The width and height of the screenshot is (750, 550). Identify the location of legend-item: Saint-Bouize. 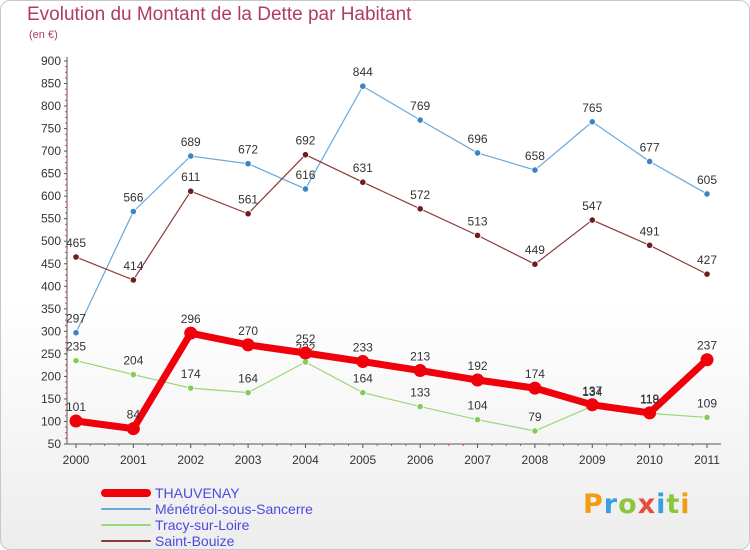
(207, 541).